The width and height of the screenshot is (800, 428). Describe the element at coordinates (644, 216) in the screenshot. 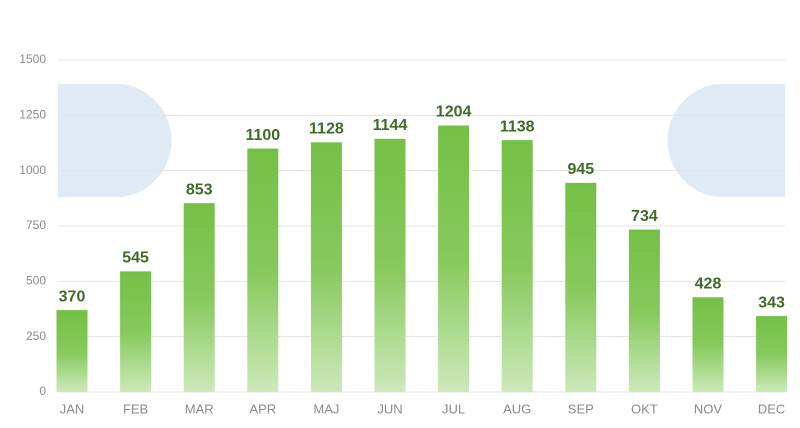

I see `value-label: 734` at that location.